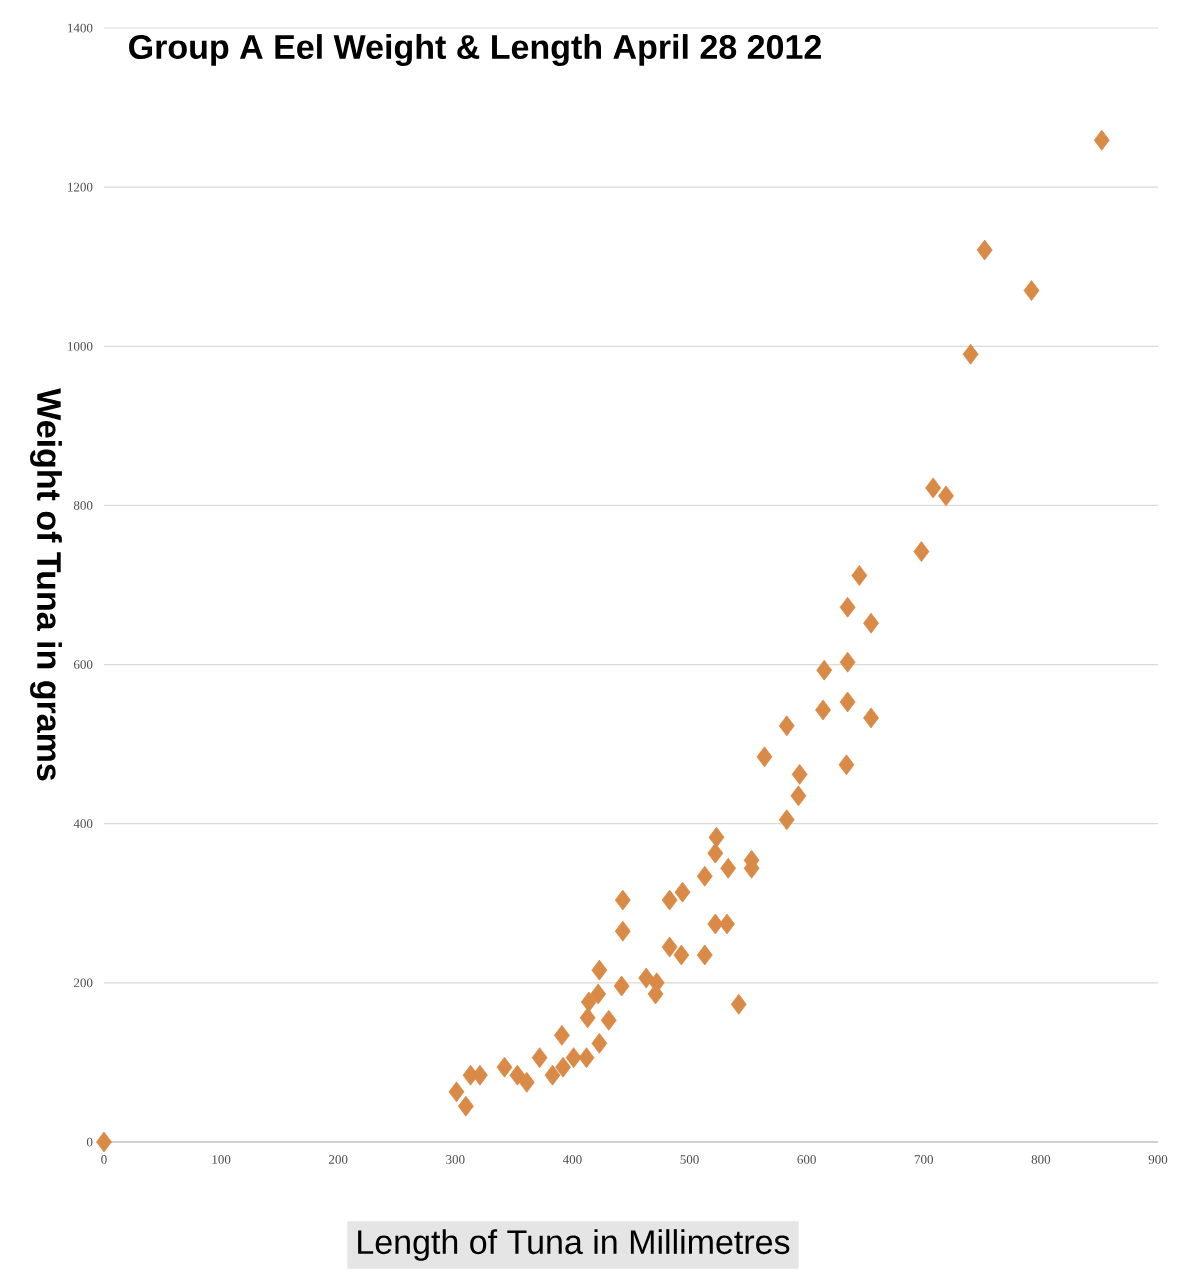 This screenshot has width=1190, height=1281. Describe the element at coordinates (475, 50) in the screenshot. I see `chart-title: Group A Eel Weight & Length April 28 2012` at that location.